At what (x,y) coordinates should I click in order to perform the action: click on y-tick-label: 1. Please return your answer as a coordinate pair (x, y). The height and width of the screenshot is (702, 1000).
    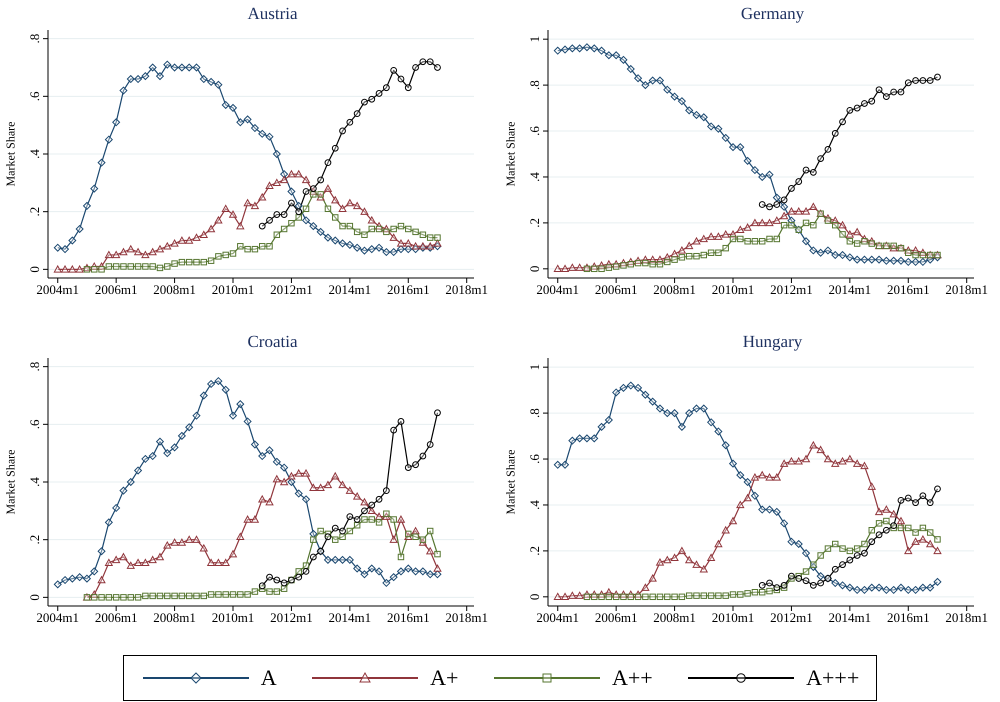
    Looking at the image, I should click on (534, 367).